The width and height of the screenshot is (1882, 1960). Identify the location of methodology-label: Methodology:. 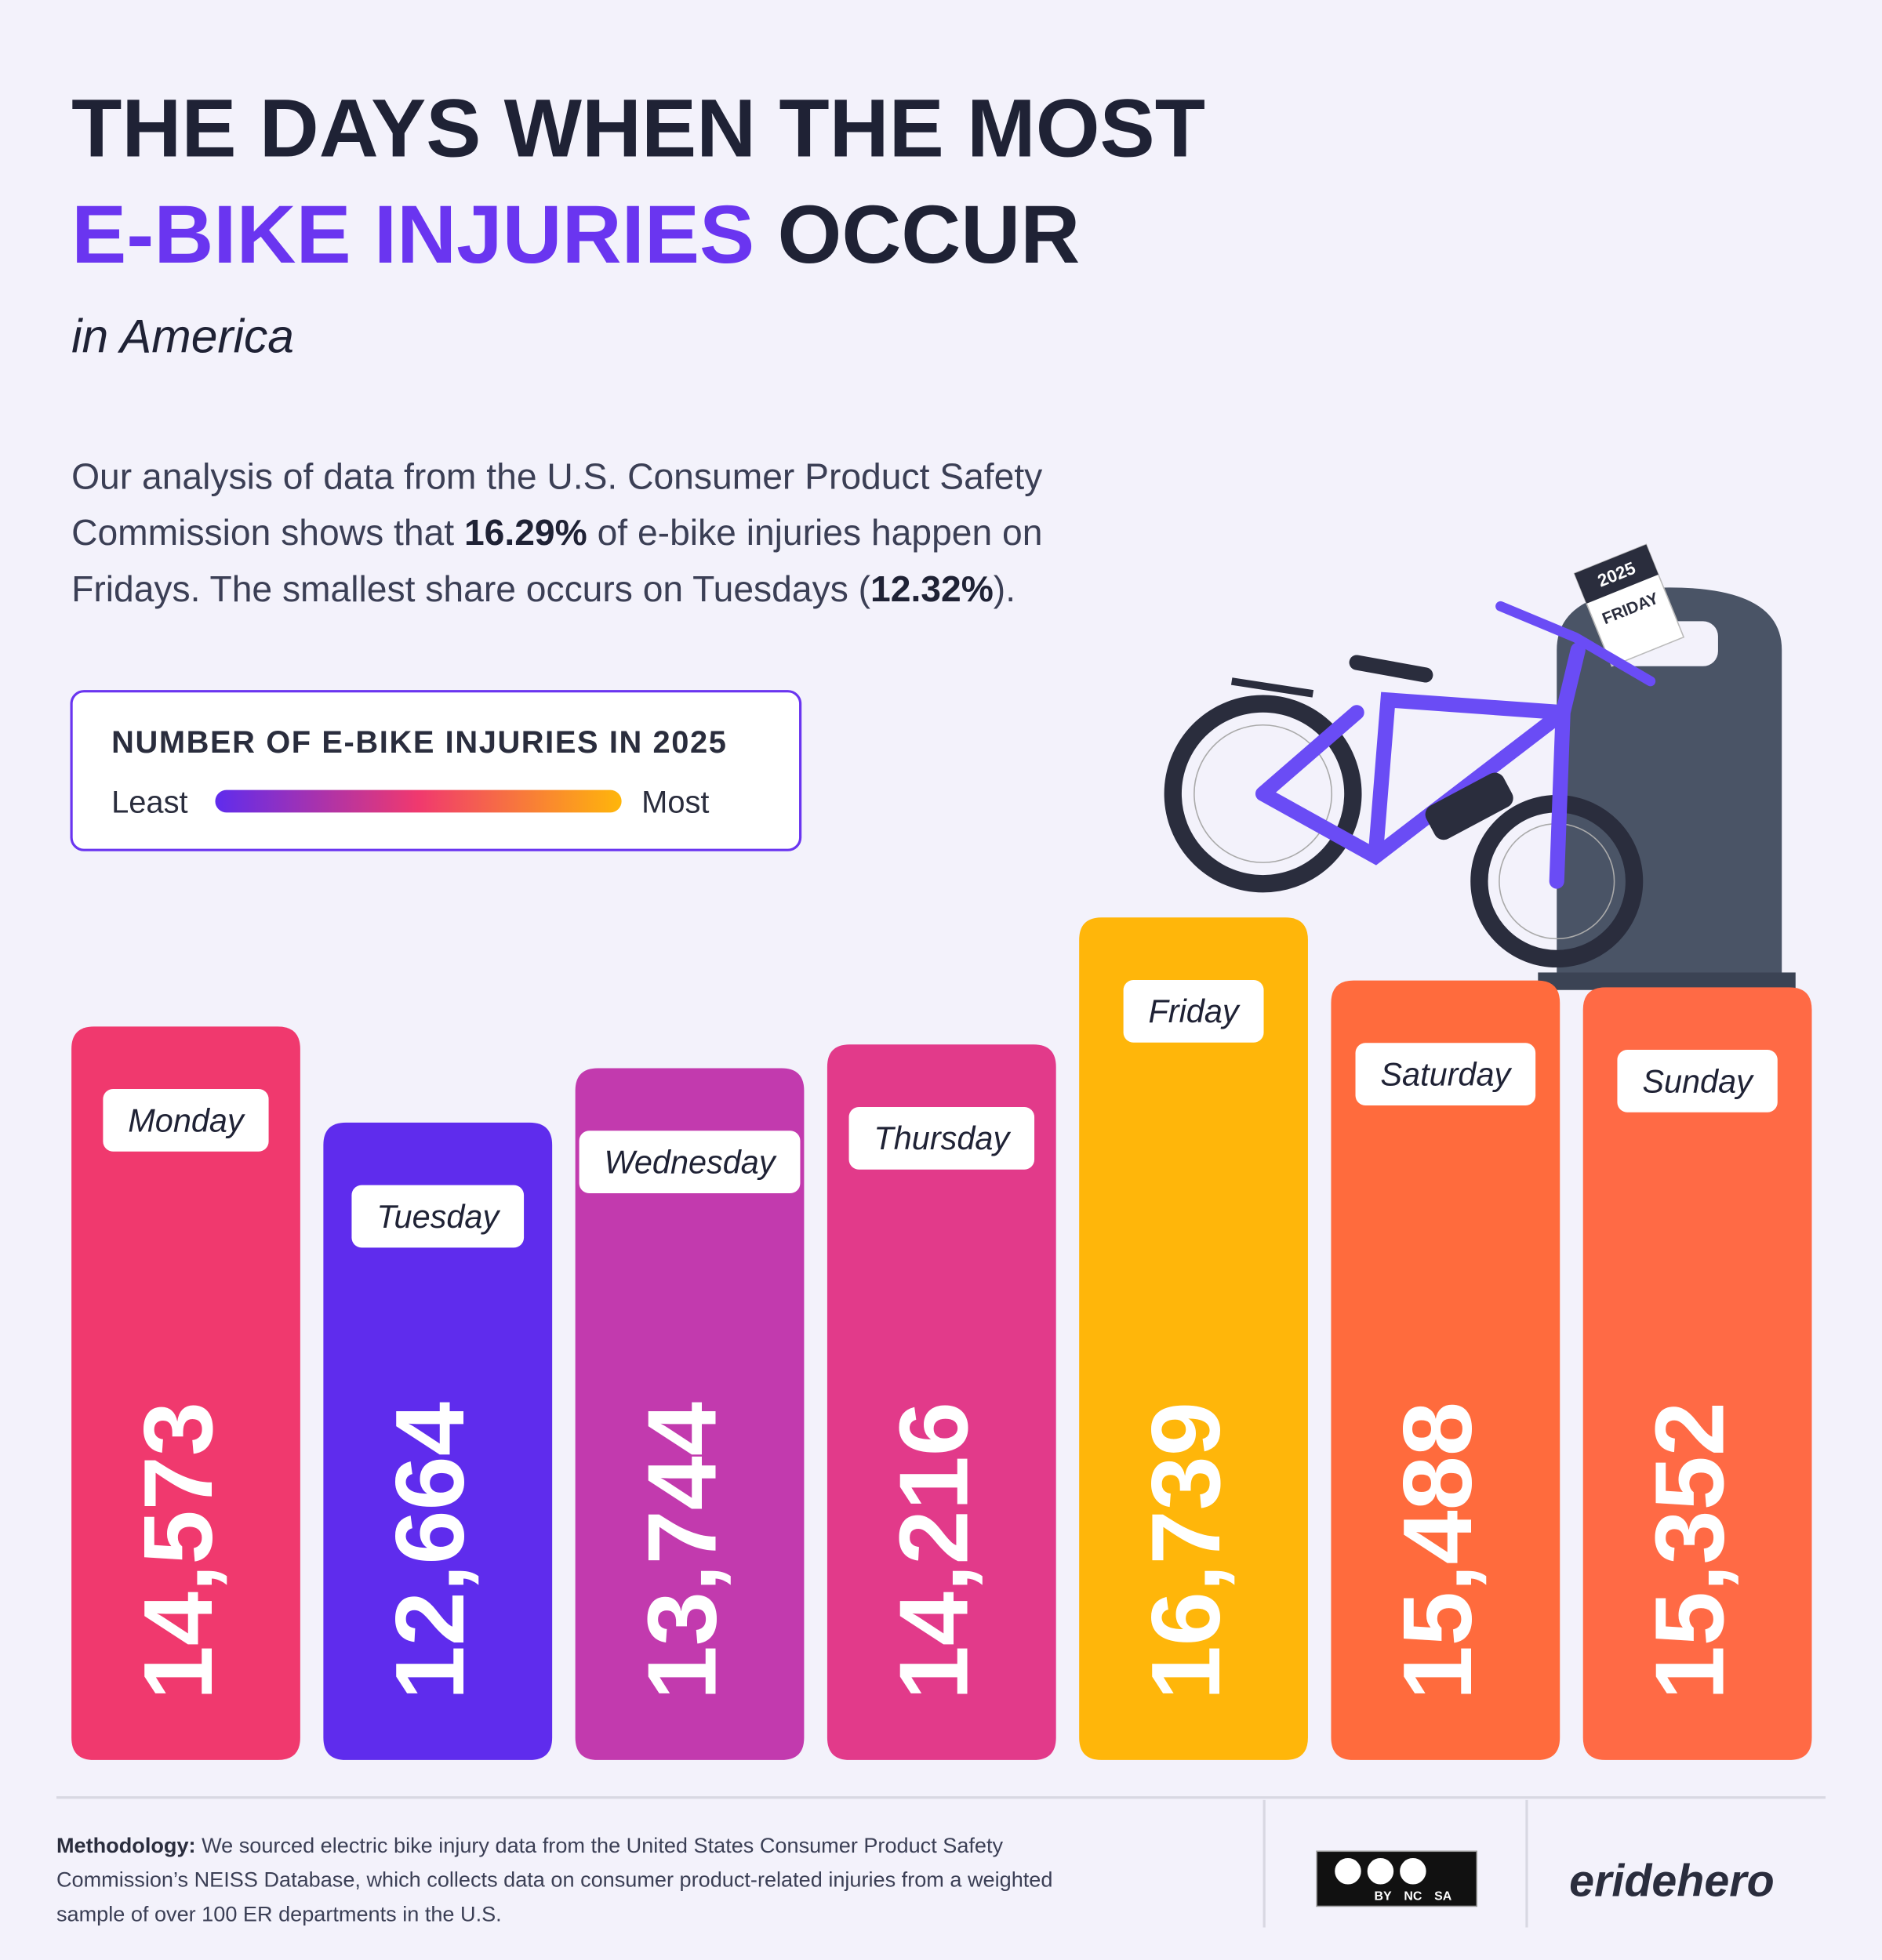
(126, 1845).